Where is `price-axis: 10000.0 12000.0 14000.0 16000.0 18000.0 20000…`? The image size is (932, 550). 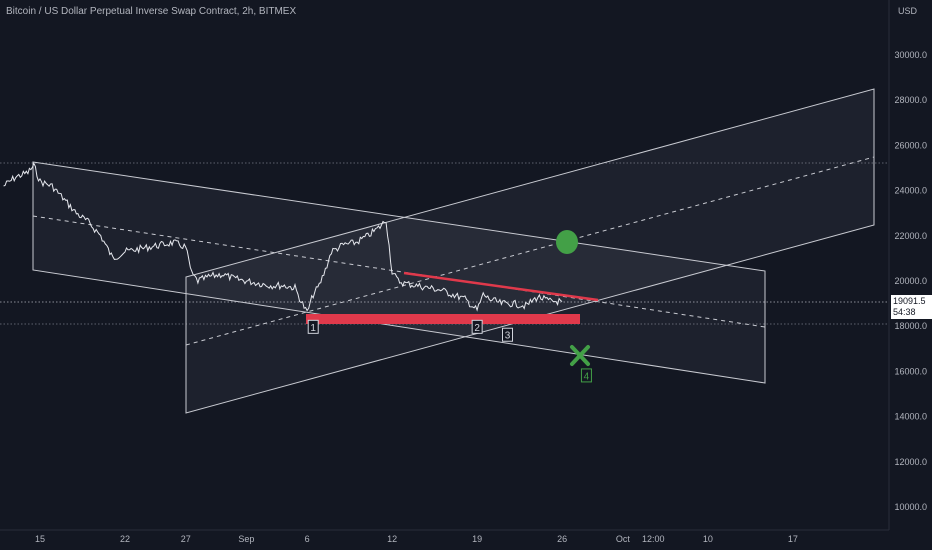
price-axis: 10000.0 12000.0 14000.0 16000.0 18000.0 20000… is located at coordinates (910, 281).